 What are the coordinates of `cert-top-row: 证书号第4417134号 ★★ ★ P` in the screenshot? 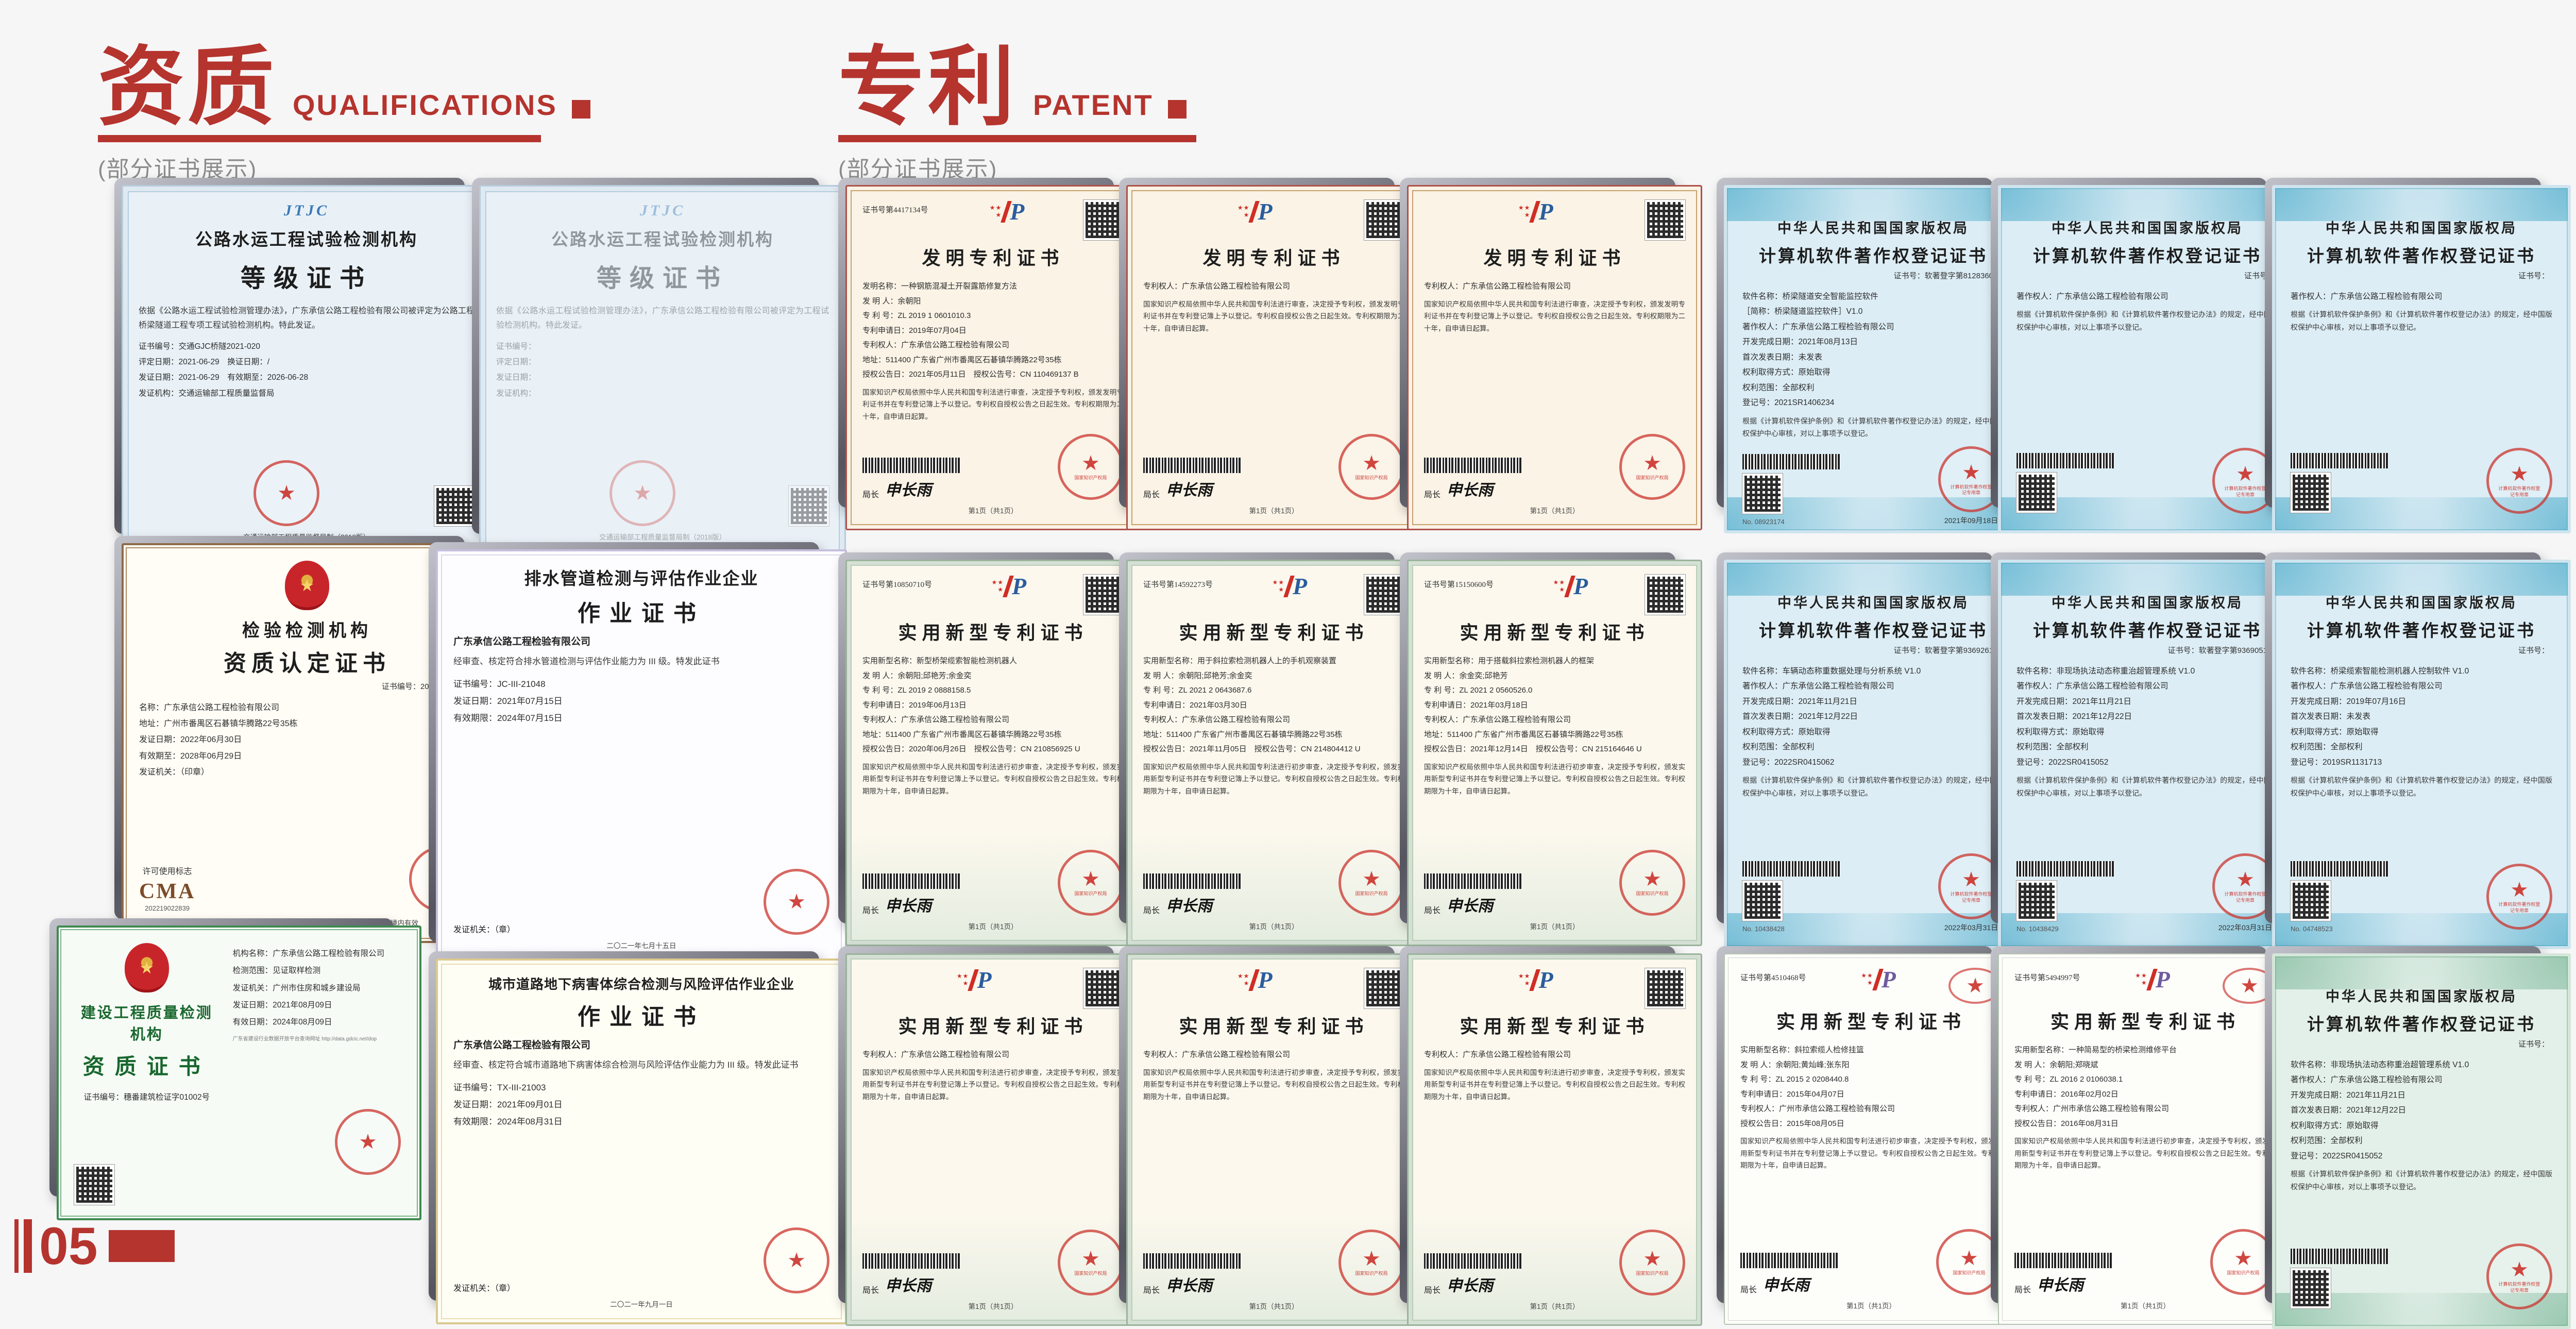 It's located at (993, 219).